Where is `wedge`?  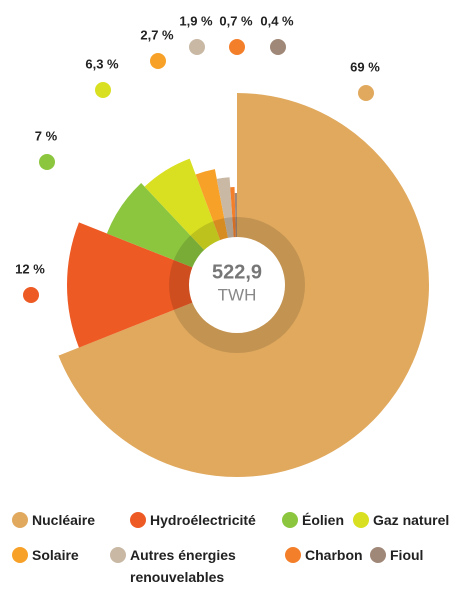
wedge is located at coordinates (151, 285).